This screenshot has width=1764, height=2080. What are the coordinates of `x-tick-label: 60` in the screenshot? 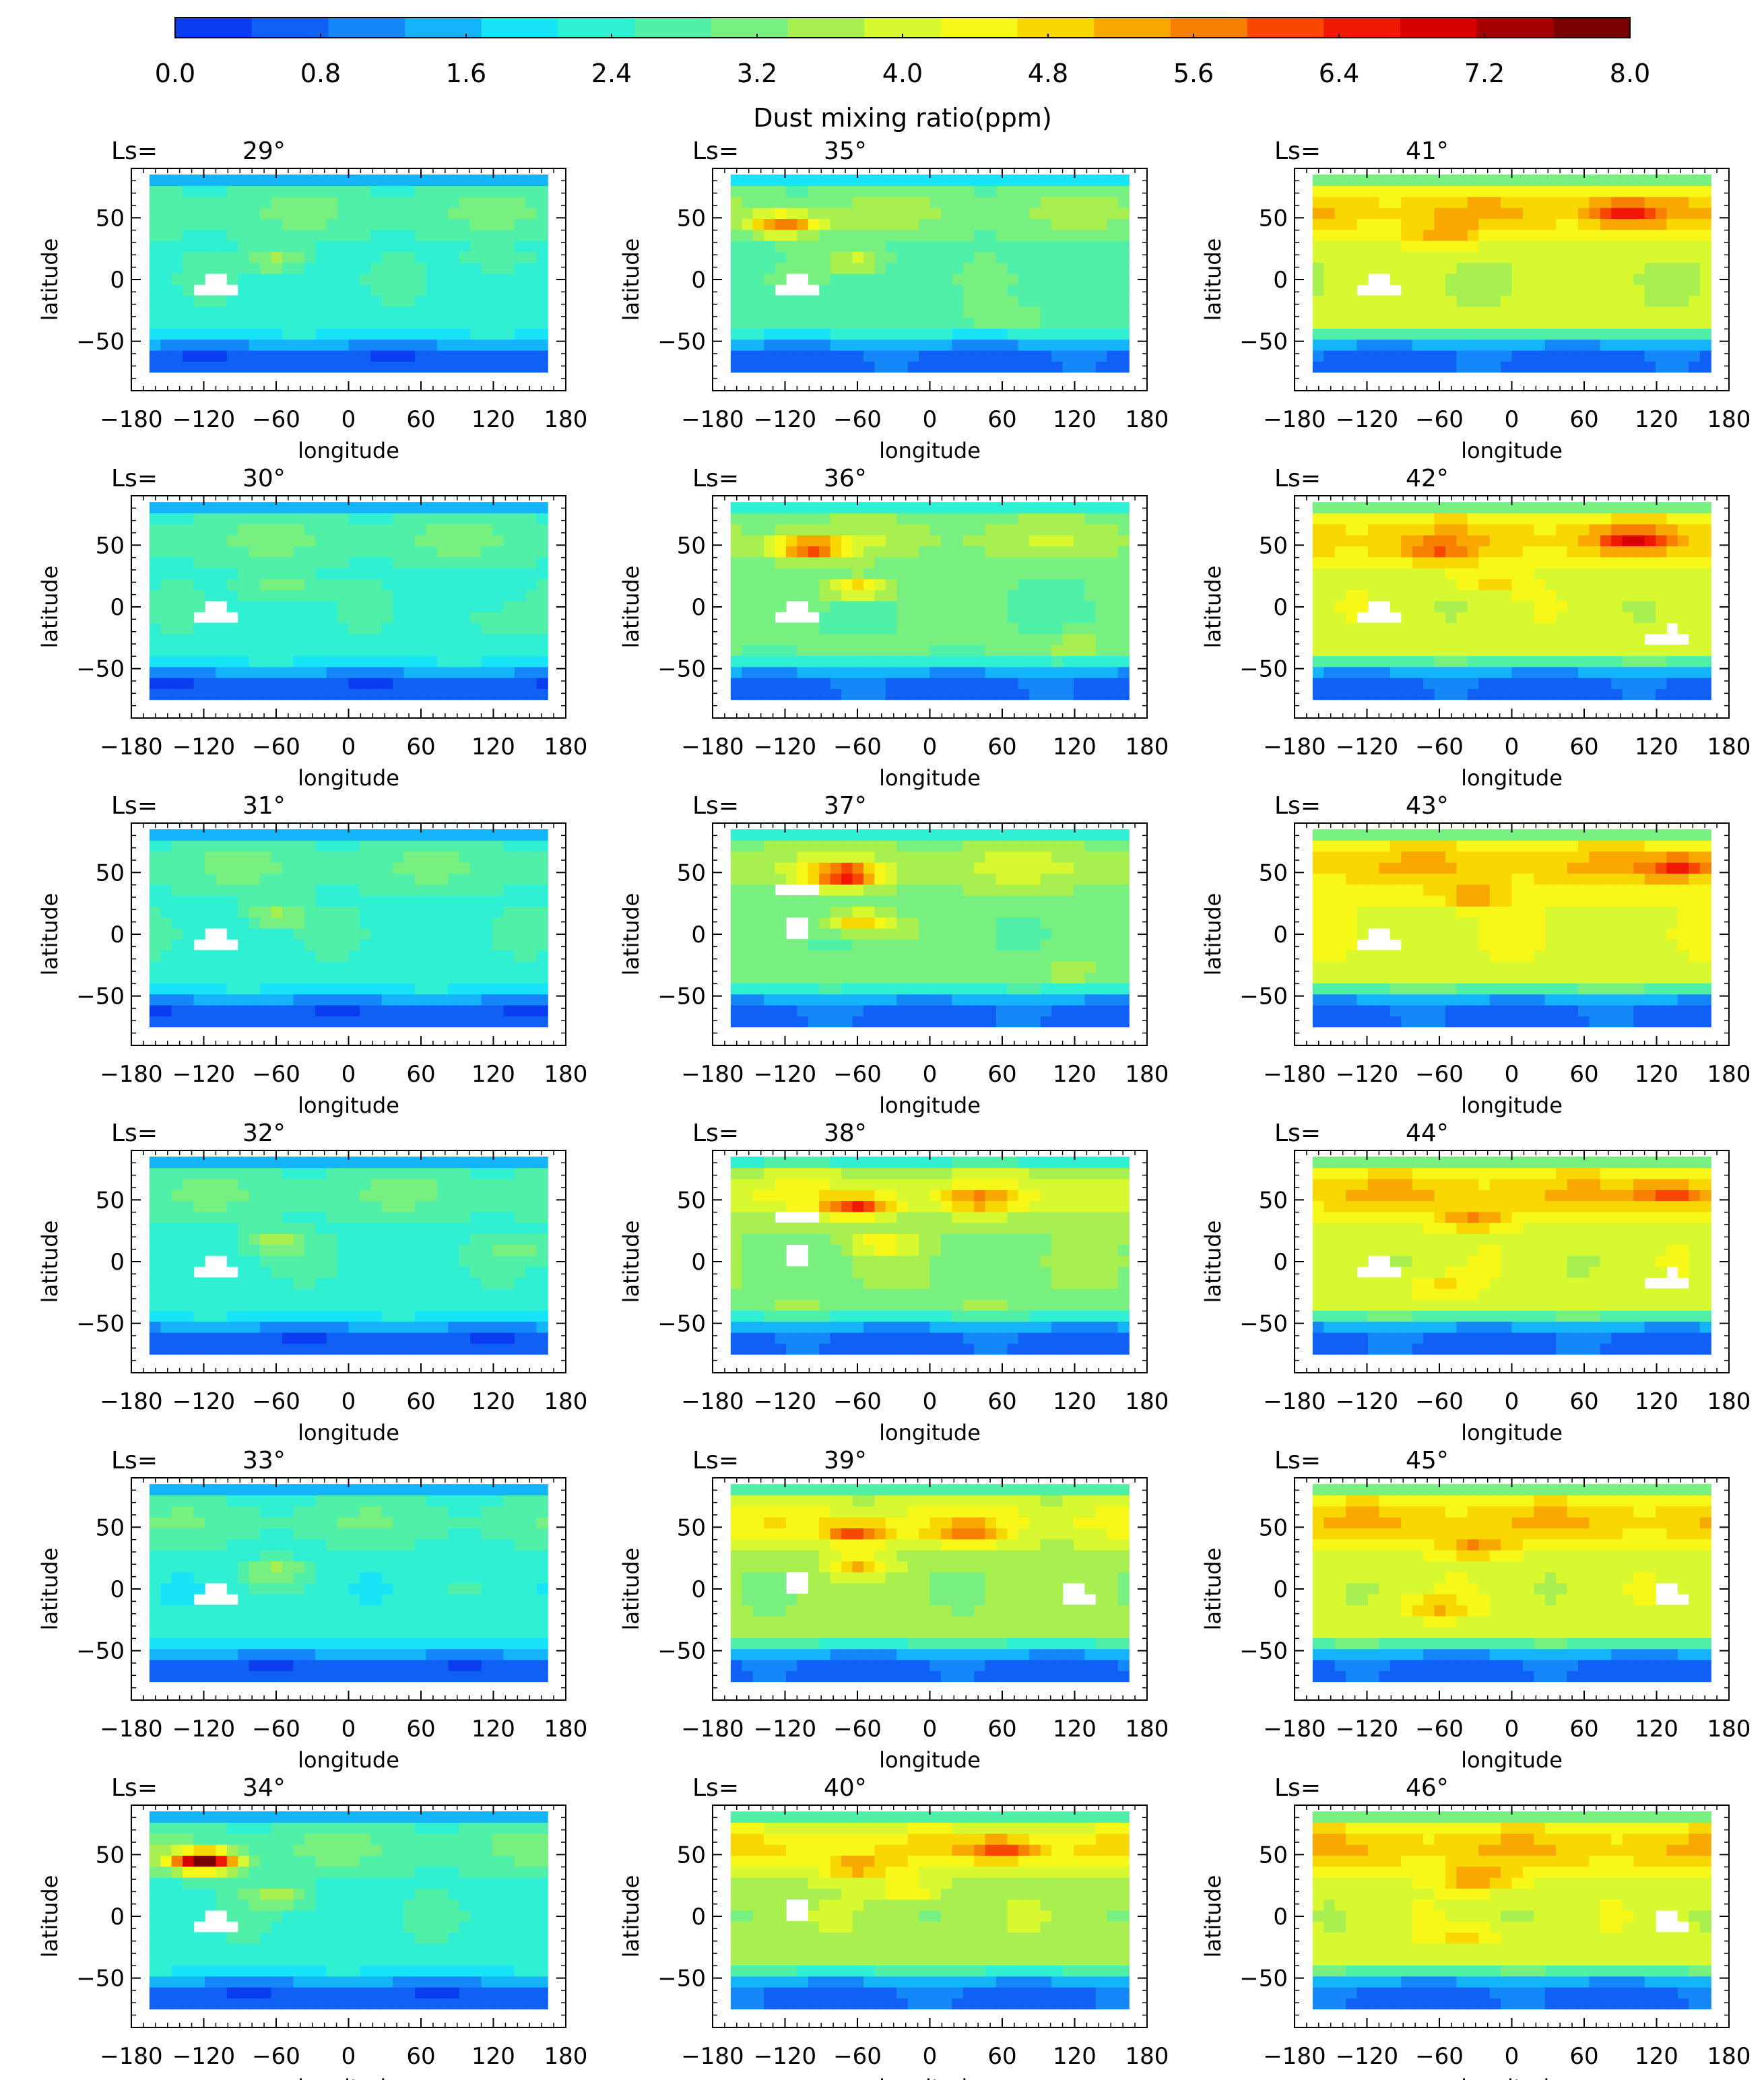 It's located at (421, 2056).